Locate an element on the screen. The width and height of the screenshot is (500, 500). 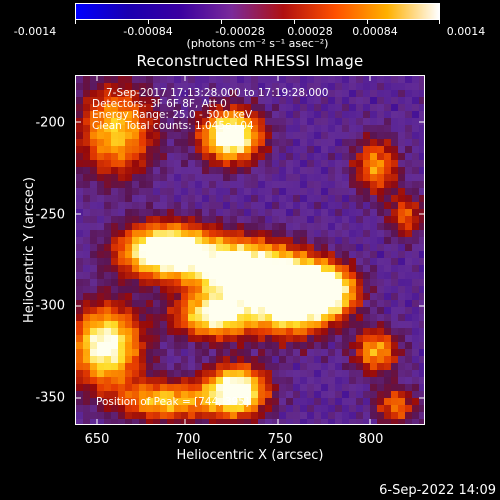
x-tick-label: 750 is located at coordinates (280, 439).